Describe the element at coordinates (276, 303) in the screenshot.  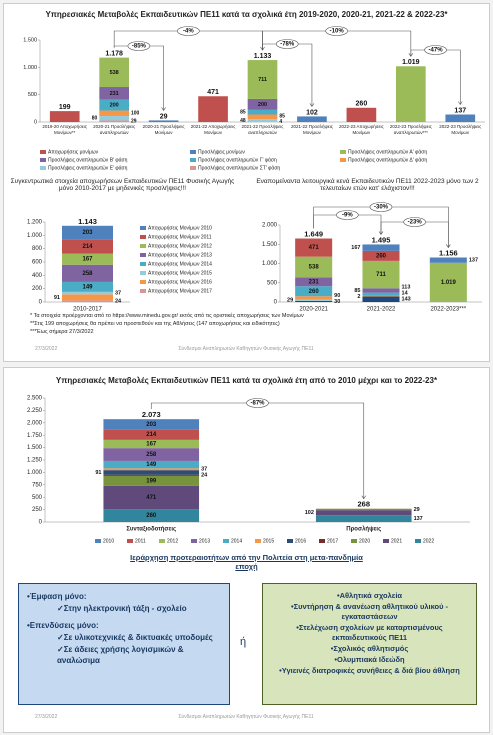
I see `y-tick-label: 0` at that location.